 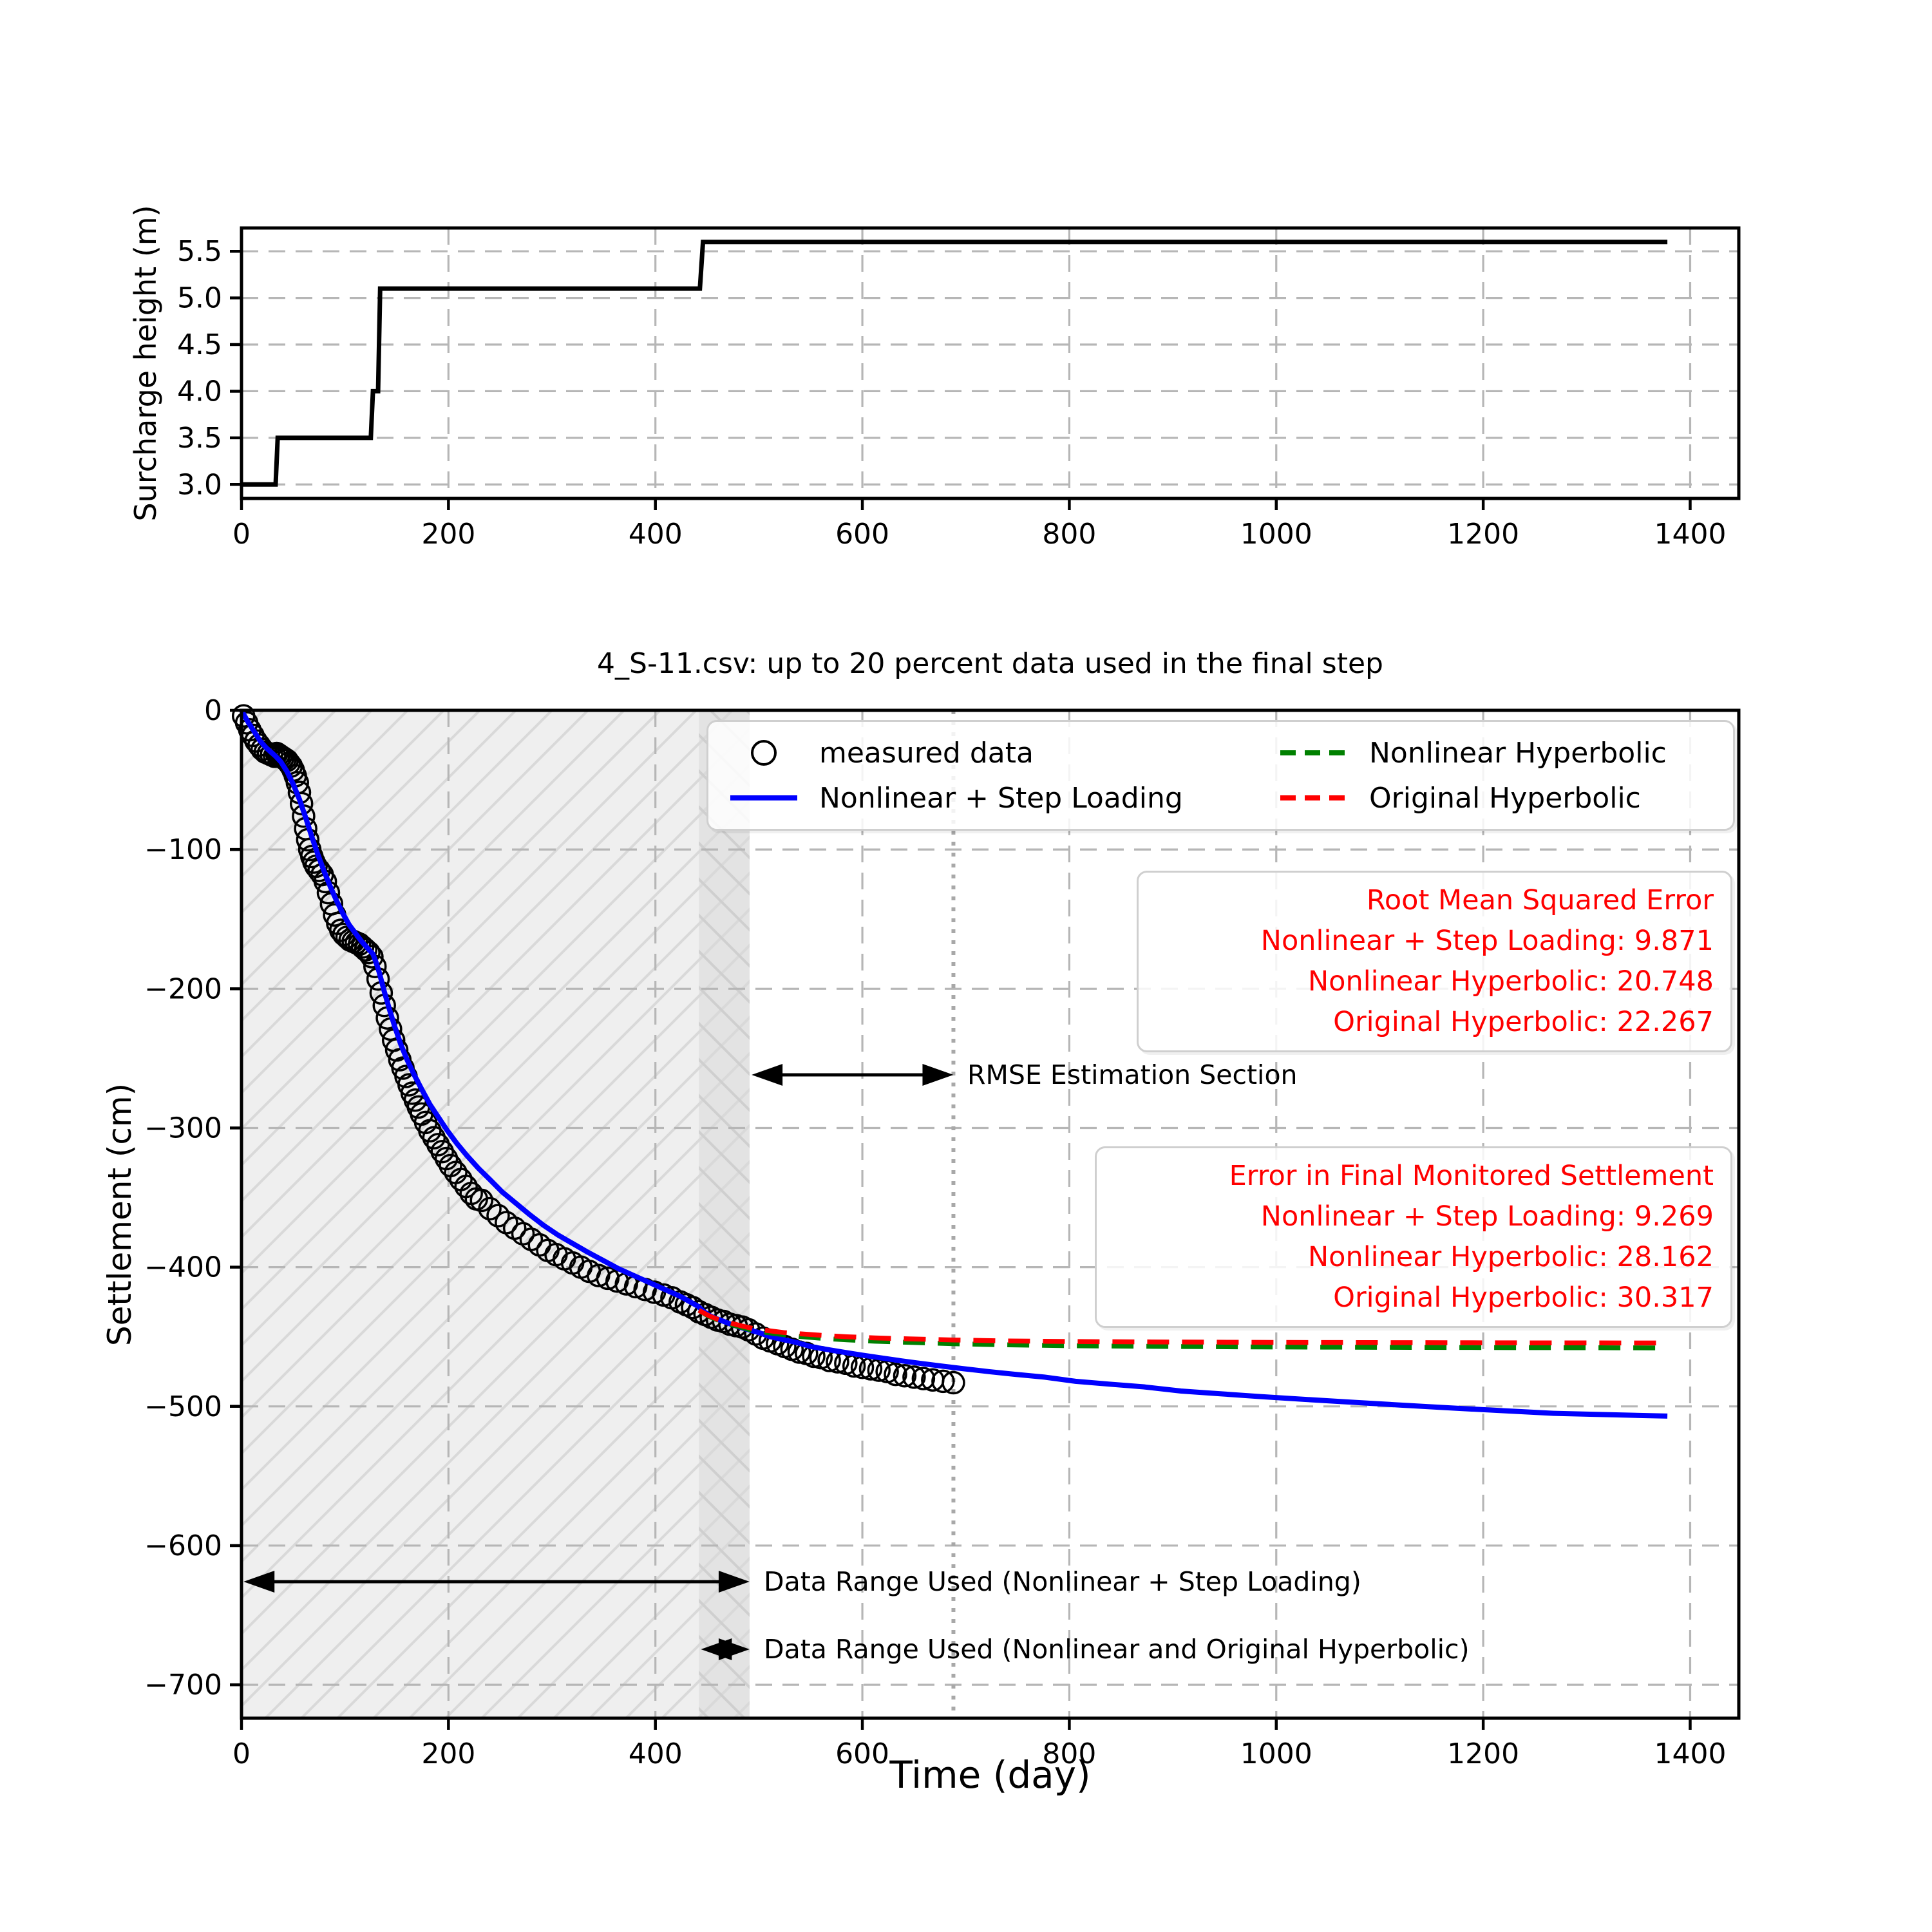 What do you see at coordinates (1523, 1298) in the screenshot?
I see `error-original-hyperbolic-value: Original Hyperbolic: 30.317` at bounding box center [1523, 1298].